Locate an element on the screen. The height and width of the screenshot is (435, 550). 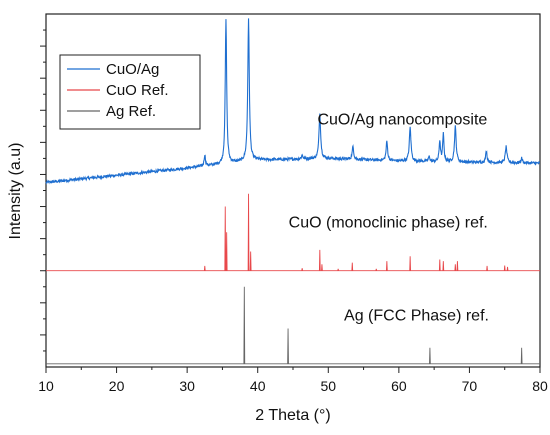
x-tick-label: 20 is located at coordinates (117, 386).